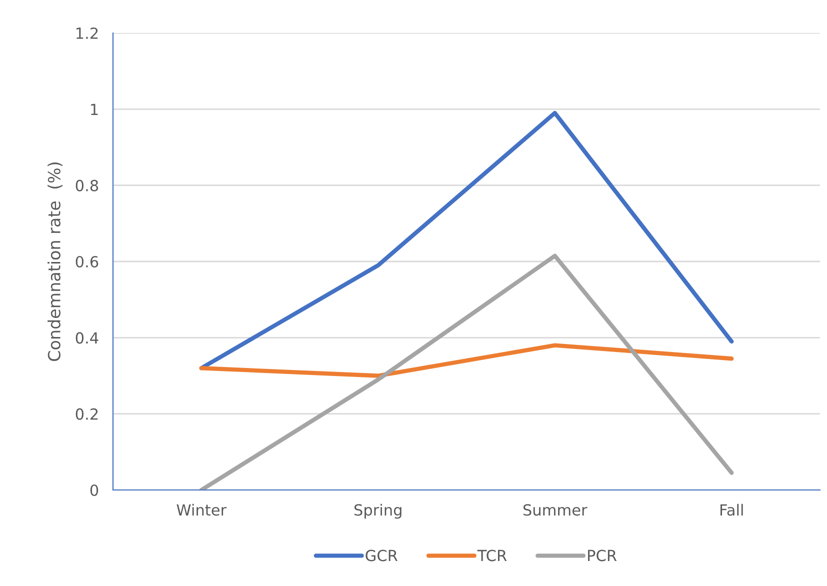 The height and width of the screenshot is (586, 827). I want to click on x-tick-label: Spring, so click(378, 511).